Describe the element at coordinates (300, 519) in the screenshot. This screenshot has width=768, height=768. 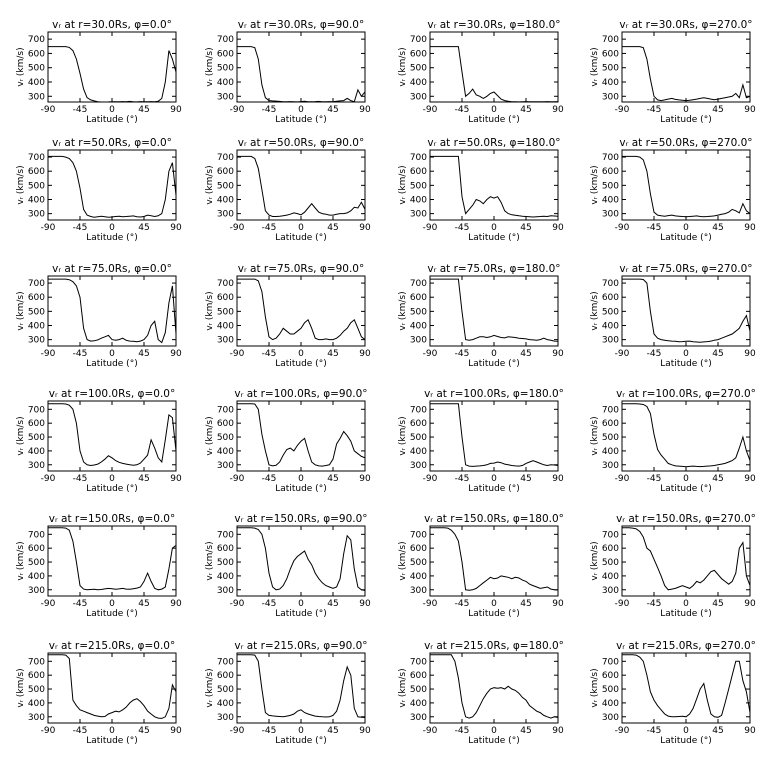
I see `panel-title: vᵣ at r=150.0Rs, φ=90.0°` at that location.